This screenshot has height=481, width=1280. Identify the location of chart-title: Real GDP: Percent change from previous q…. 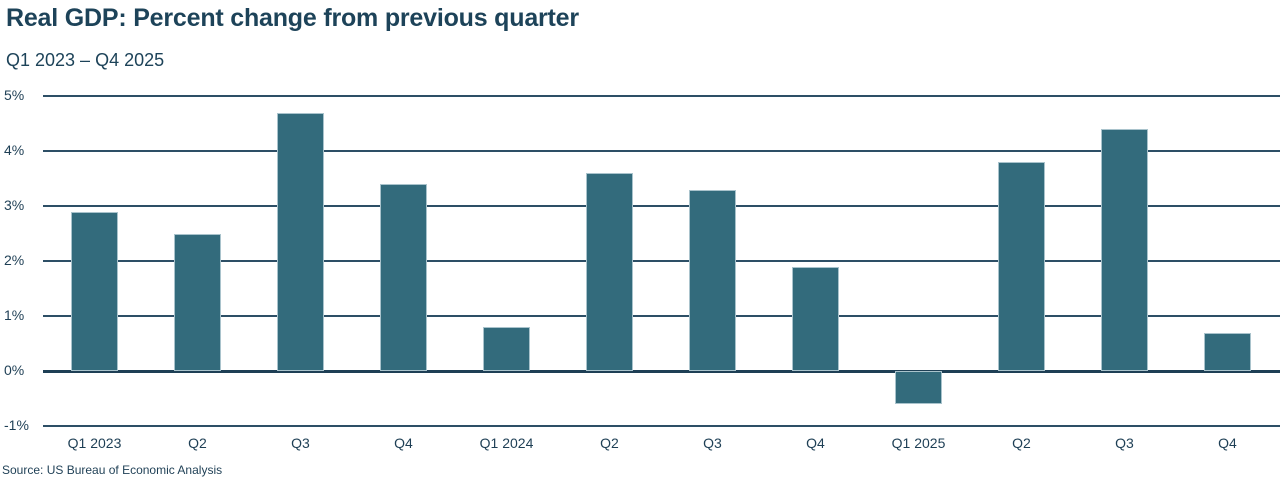
(292, 18).